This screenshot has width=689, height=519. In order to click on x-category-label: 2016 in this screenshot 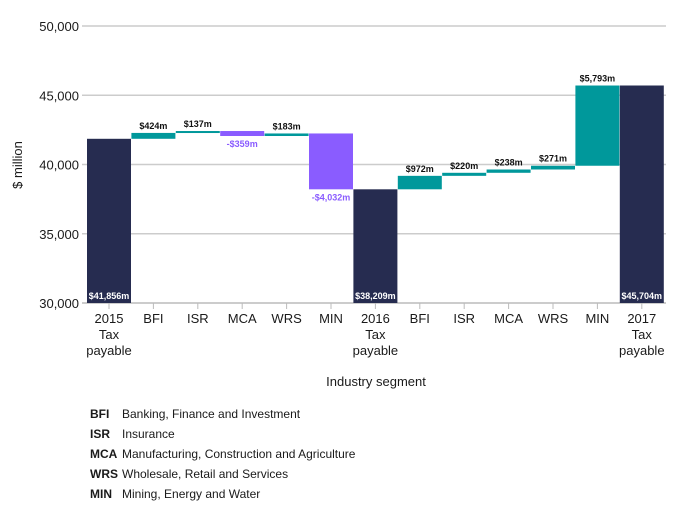, I will do `click(375, 318)`.